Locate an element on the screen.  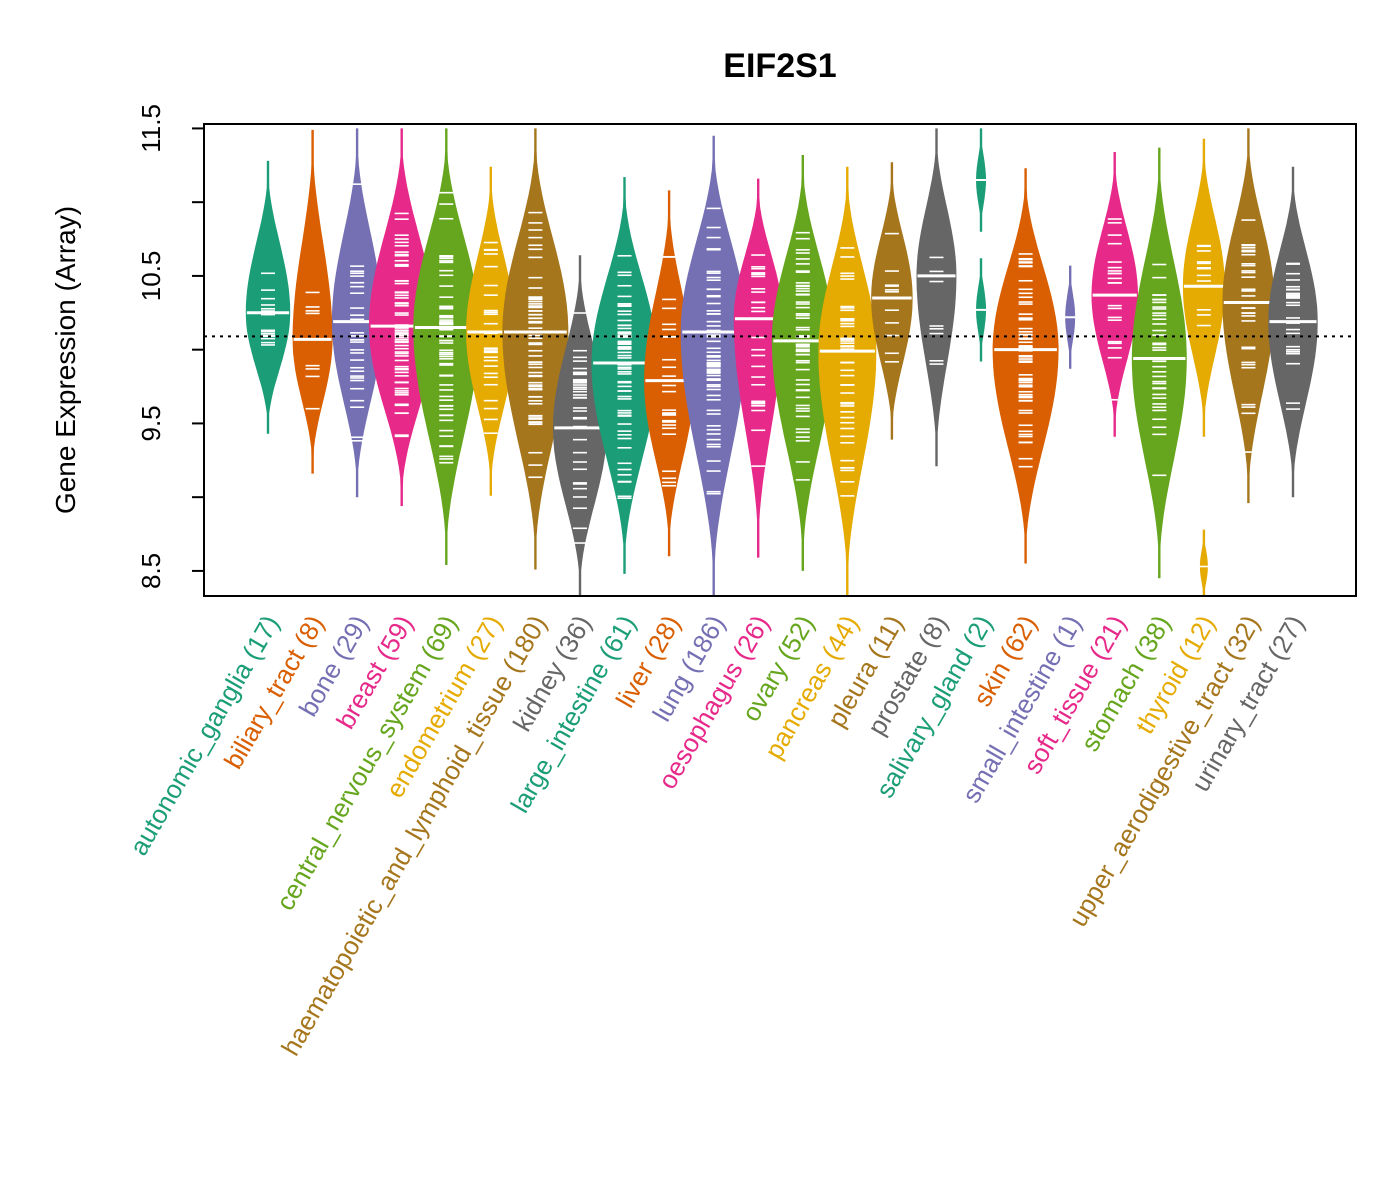
bean-stomach is located at coordinates (1159, 363).